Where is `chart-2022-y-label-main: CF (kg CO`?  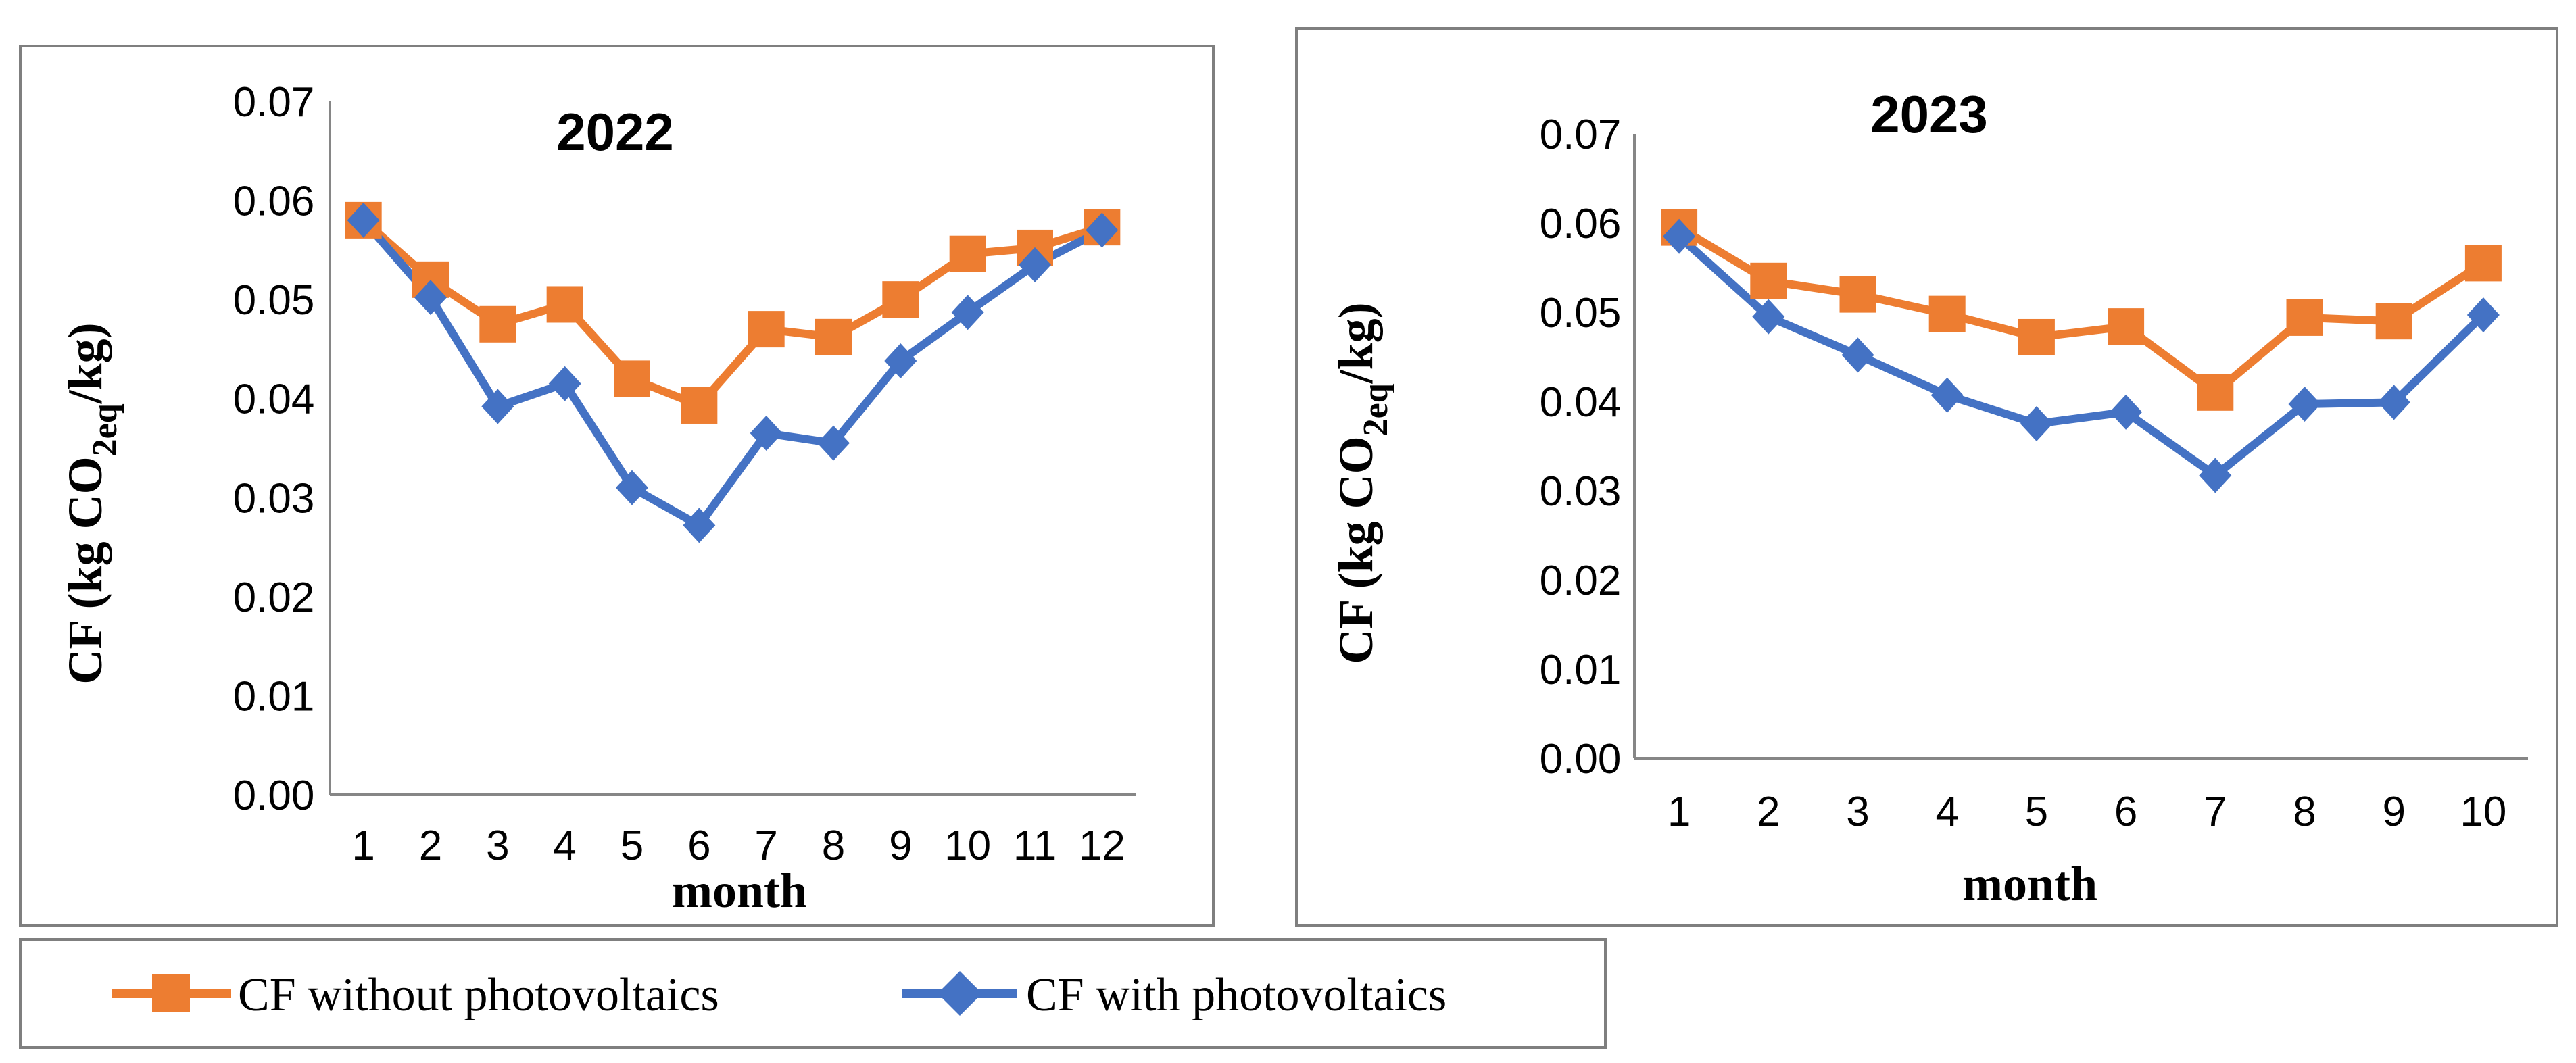
chart-2022-y-label-main: CF (kg CO is located at coordinates (85, 570).